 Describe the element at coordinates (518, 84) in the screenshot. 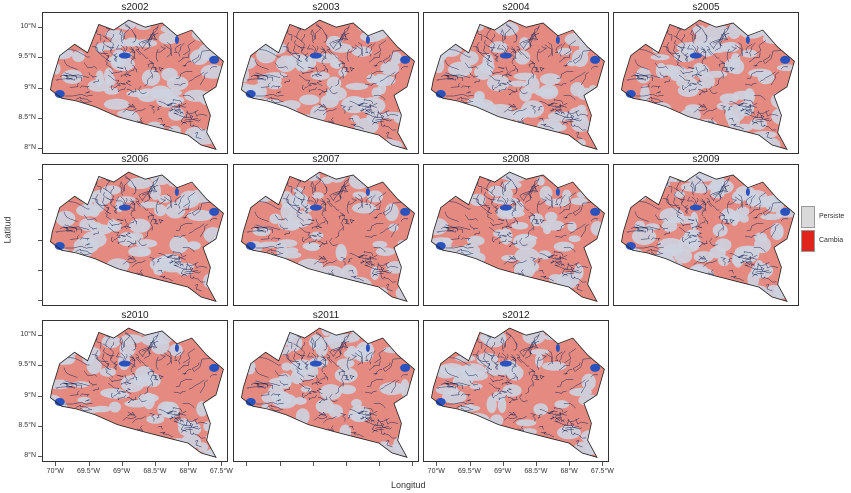

I see `basin-map` at that location.